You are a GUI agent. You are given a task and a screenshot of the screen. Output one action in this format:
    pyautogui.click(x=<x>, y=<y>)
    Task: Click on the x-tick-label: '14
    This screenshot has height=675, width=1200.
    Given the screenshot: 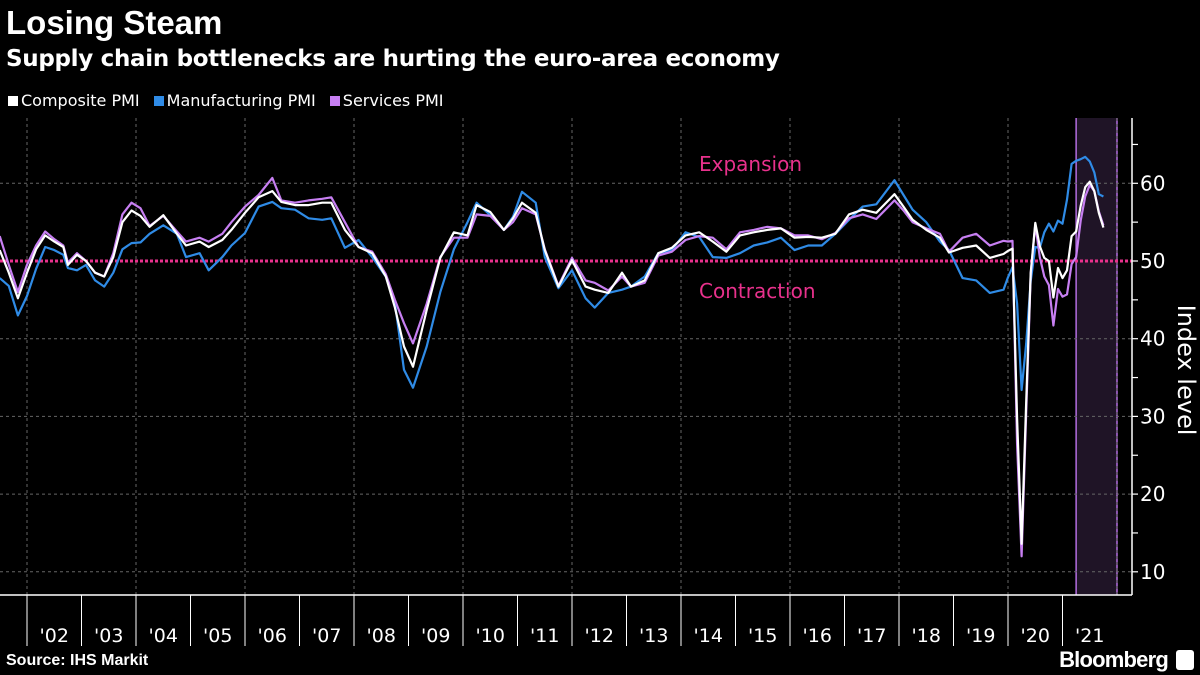 What is the action you would take?
    pyautogui.click(x=708, y=636)
    